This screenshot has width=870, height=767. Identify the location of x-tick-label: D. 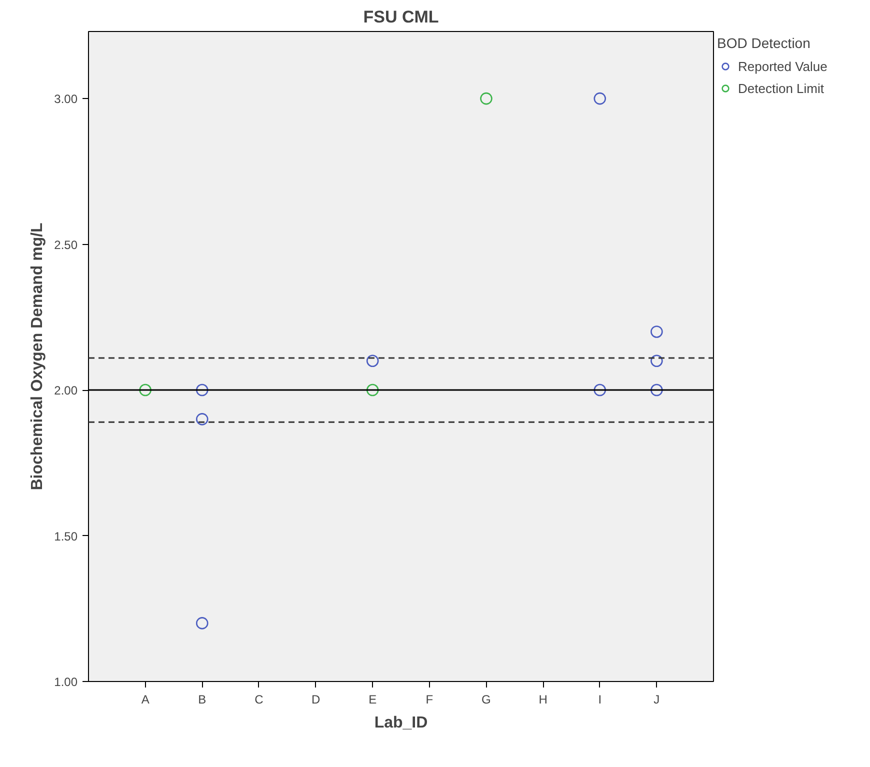
(315, 699).